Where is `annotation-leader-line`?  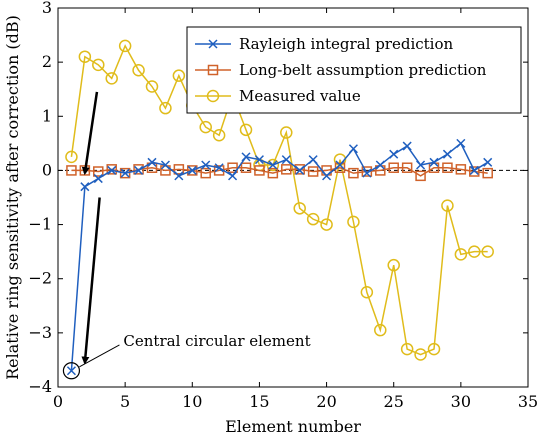
annotation-leader-line is located at coordinates (99, 356).